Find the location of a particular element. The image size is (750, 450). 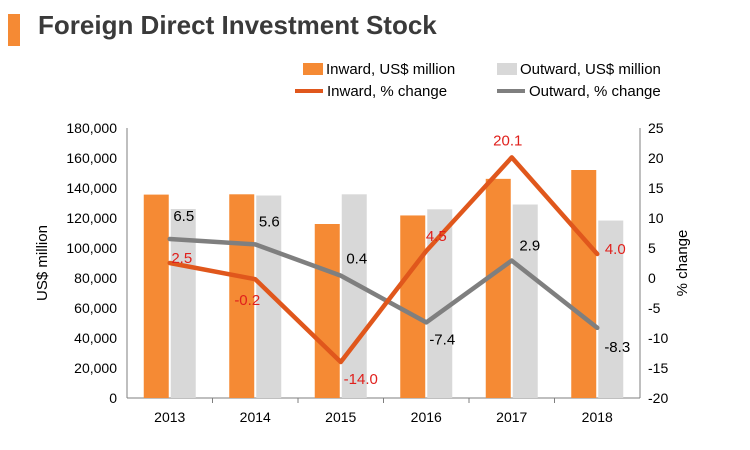

bar-inward-2018 is located at coordinates (584, 284).